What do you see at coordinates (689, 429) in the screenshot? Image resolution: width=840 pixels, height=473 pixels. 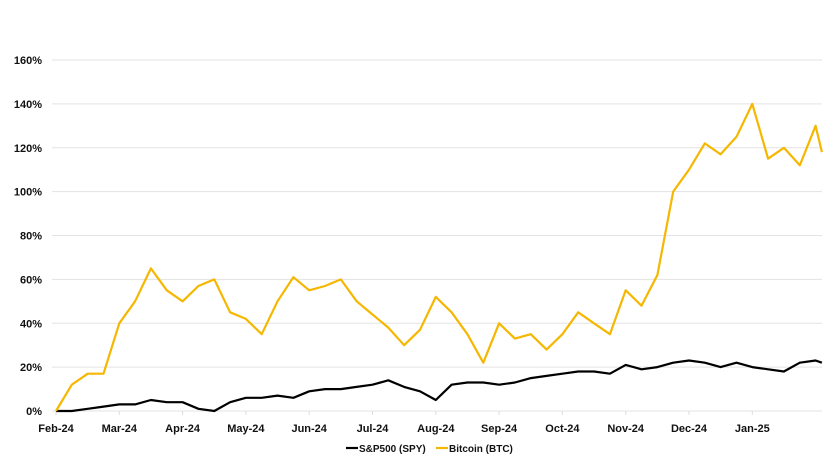 I see `x-tick-label: Dec-24` at bounding box center [689, 429].